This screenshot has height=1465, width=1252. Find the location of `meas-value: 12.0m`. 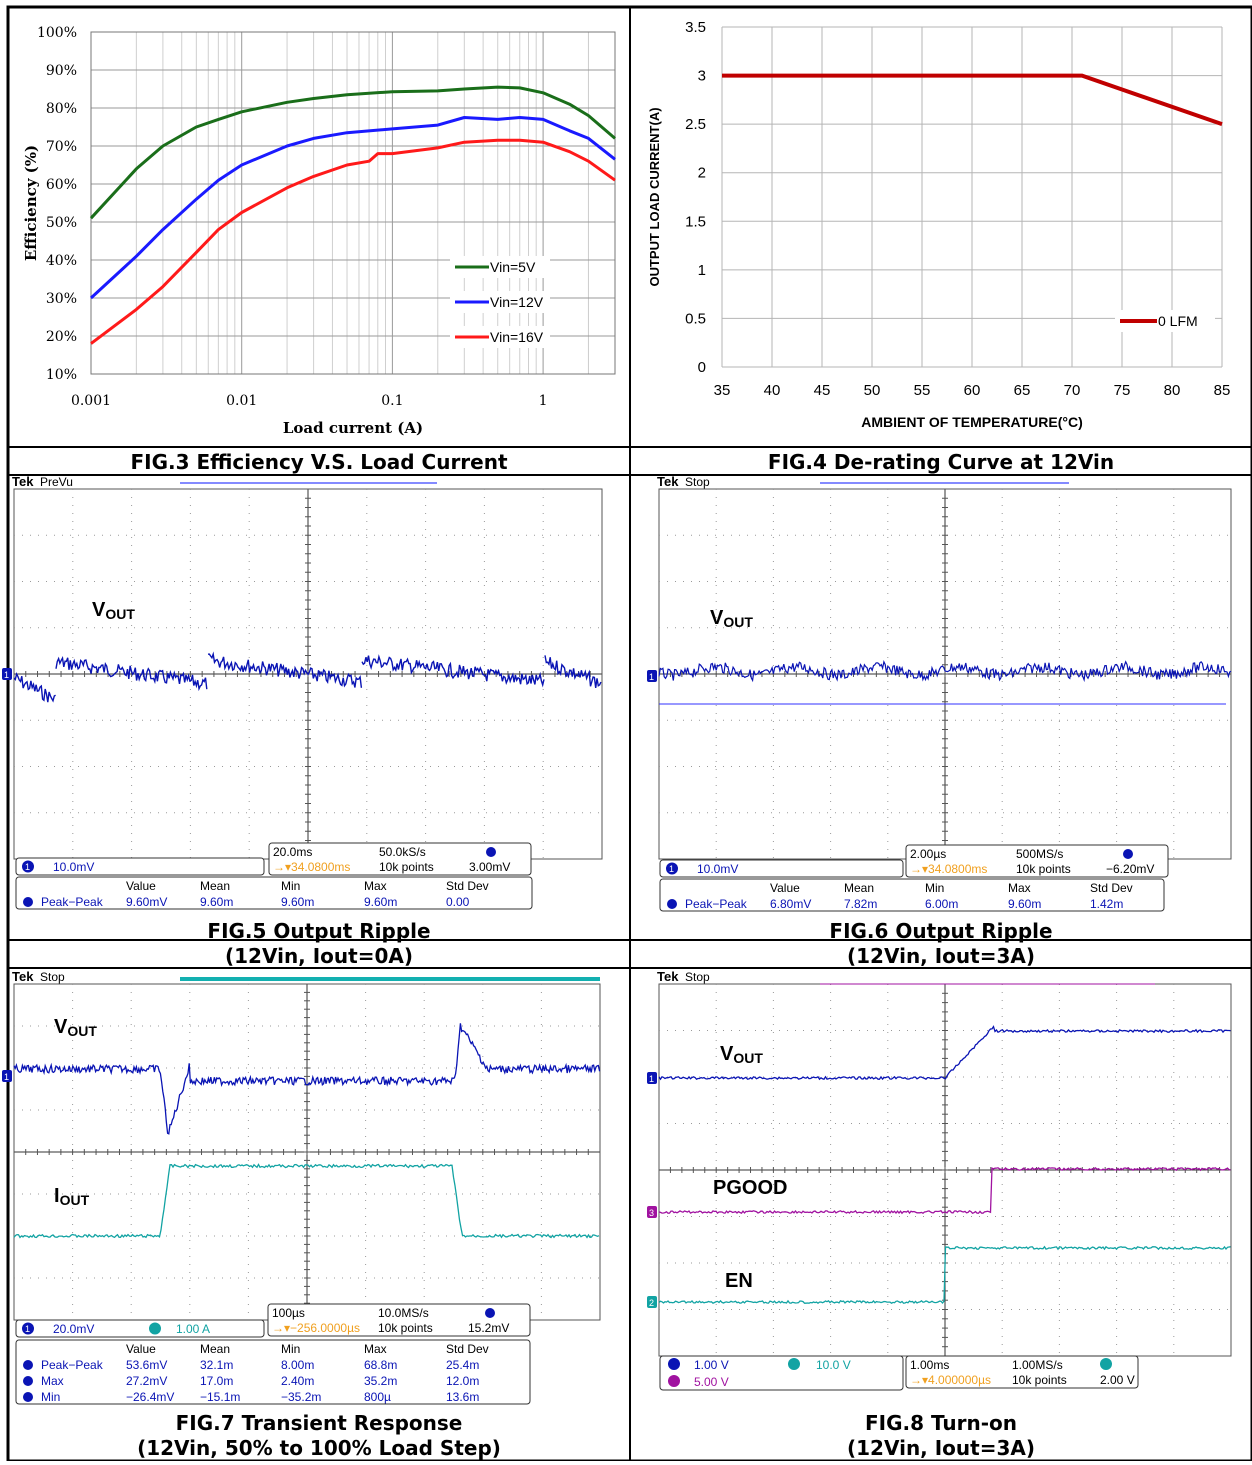

meas-value: 12.0m is located at coordinates (462, 1381).